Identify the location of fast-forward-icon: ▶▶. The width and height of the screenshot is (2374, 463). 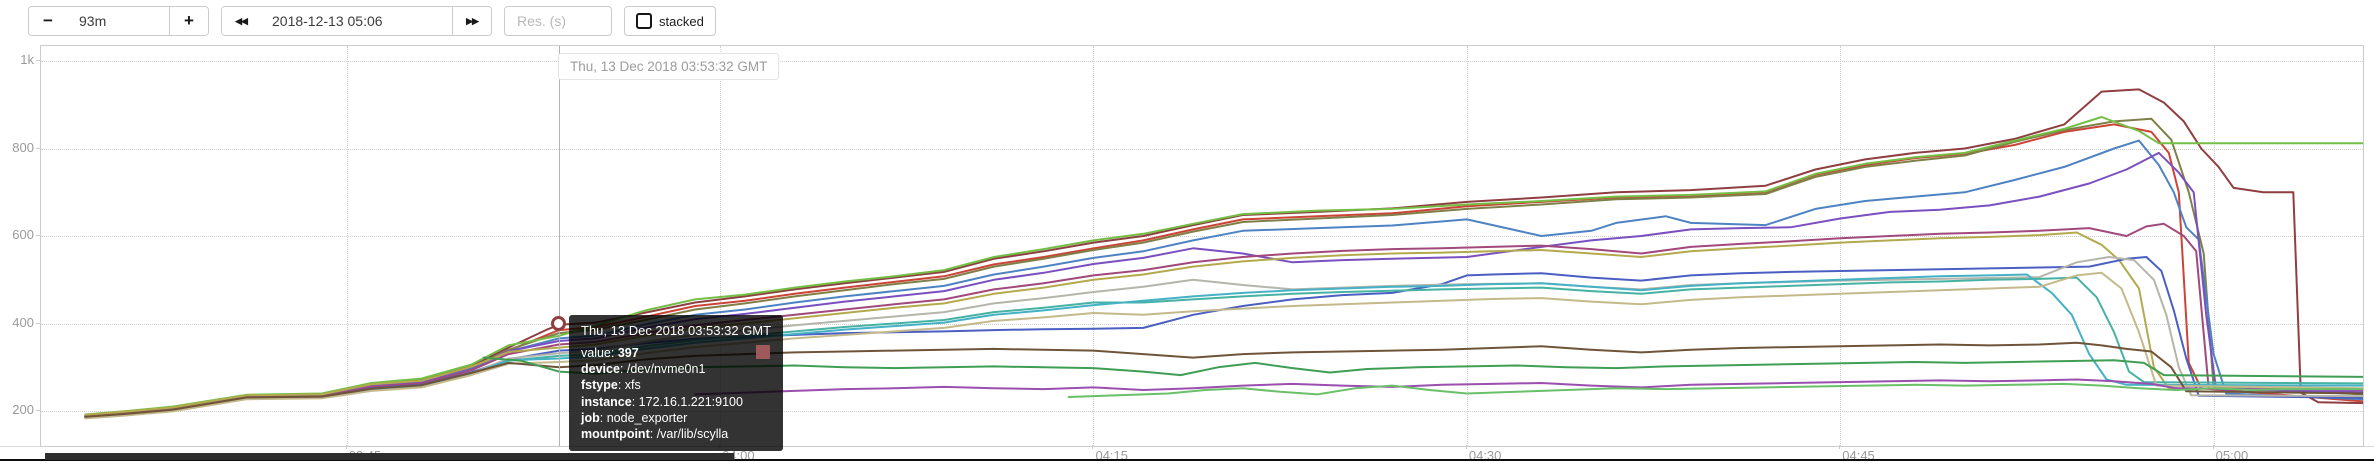
(472, 20).